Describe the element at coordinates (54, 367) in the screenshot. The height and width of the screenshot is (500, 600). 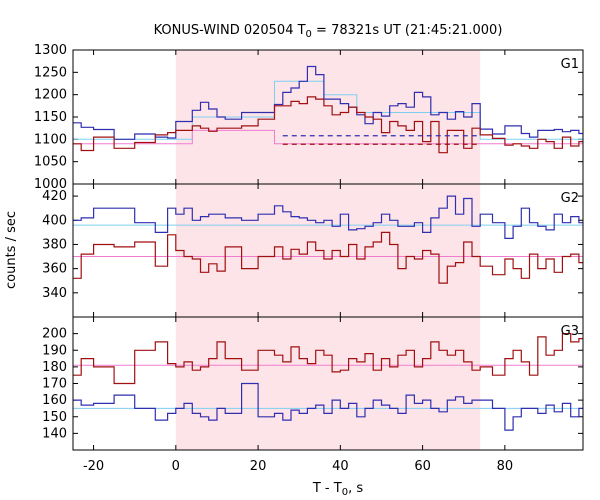
I see `y-tick-label: 180` at that location.